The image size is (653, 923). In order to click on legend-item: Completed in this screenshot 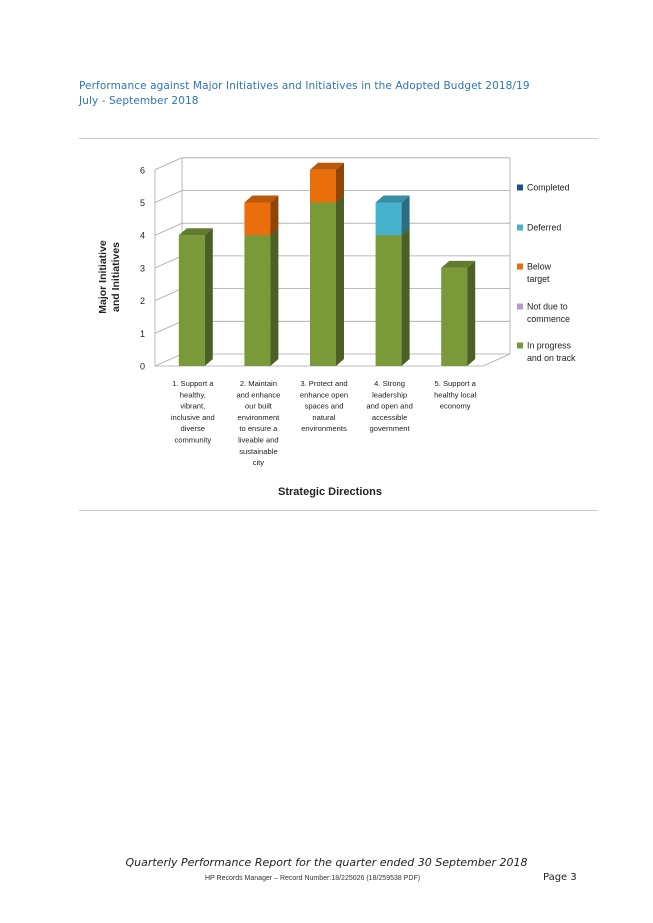, I will do `click(543, 188)`.